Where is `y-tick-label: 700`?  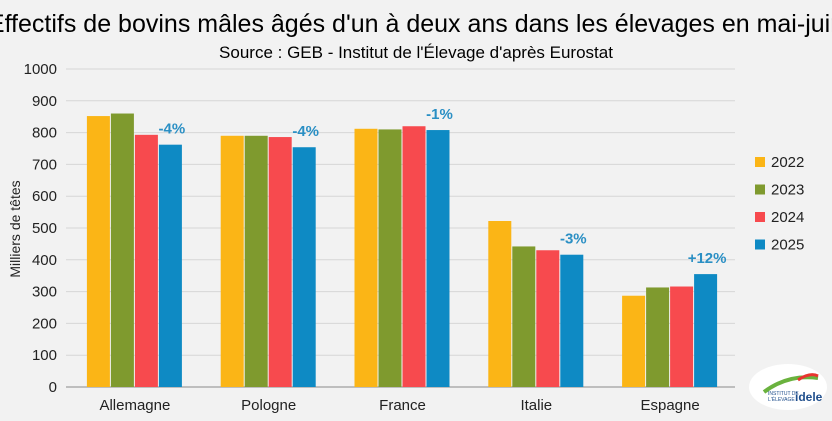 y-tick-label: 700 is located at coordinates (44, 164).